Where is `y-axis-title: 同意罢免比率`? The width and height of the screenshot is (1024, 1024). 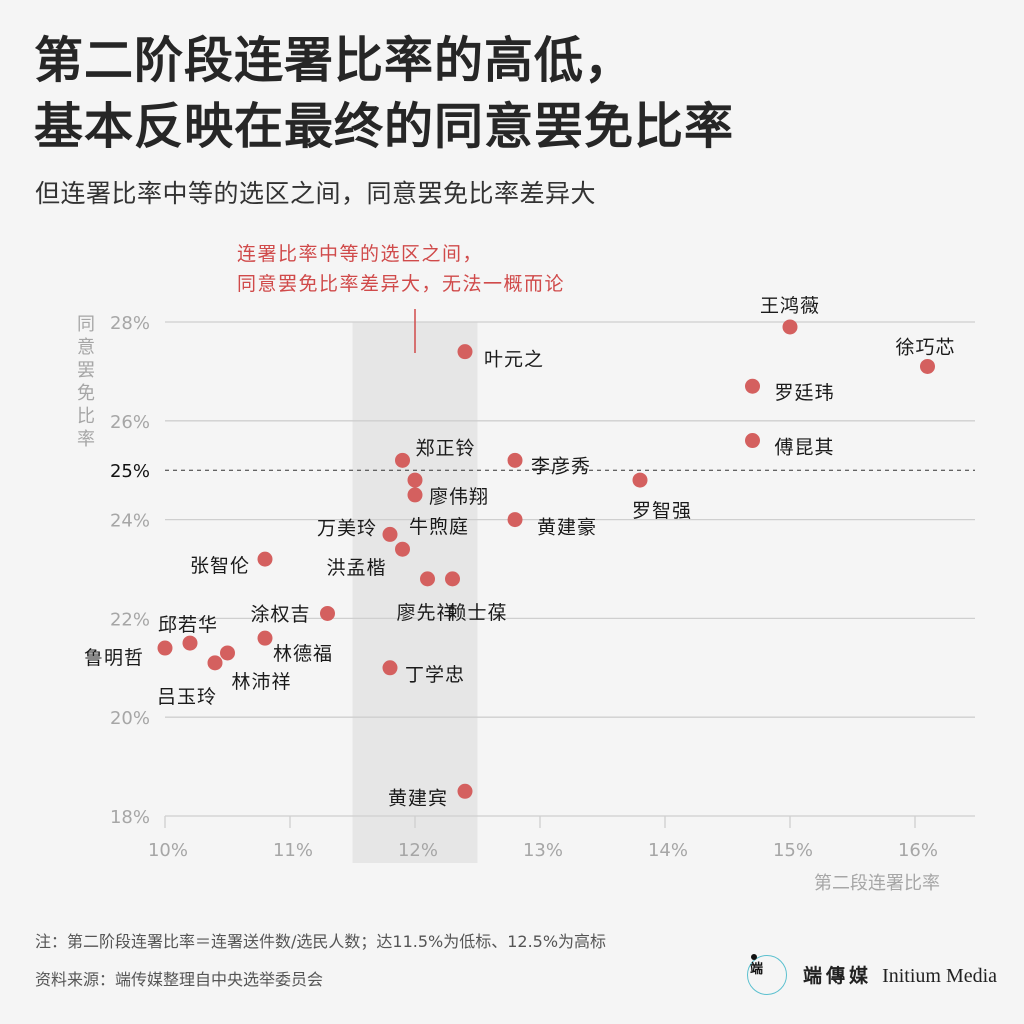
y-axis-title: 同意罢免比率 is located at coordinates (86, 382).